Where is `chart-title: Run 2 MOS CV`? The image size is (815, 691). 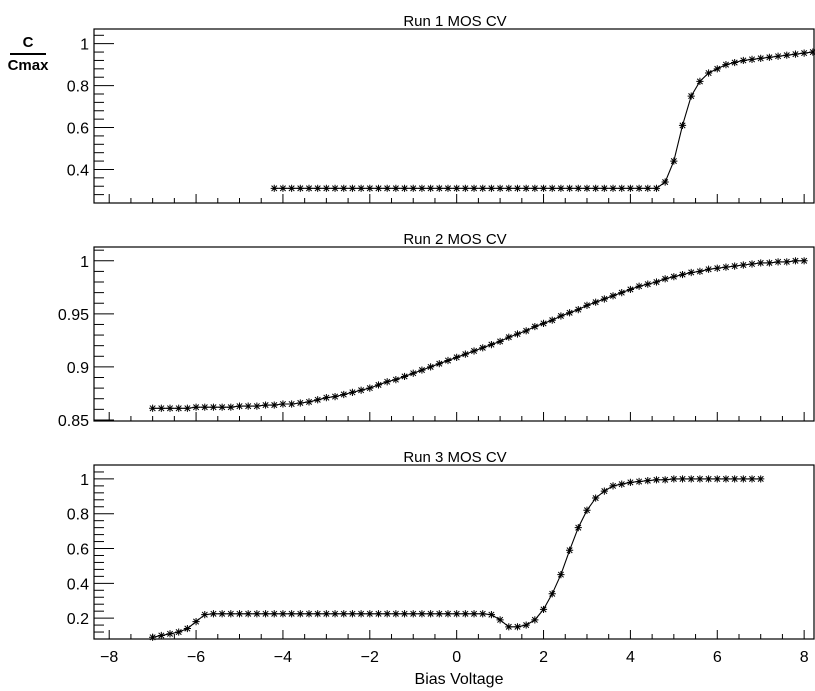
chart-title: Run 2 MOS CV is located at coordinates (454, 239).